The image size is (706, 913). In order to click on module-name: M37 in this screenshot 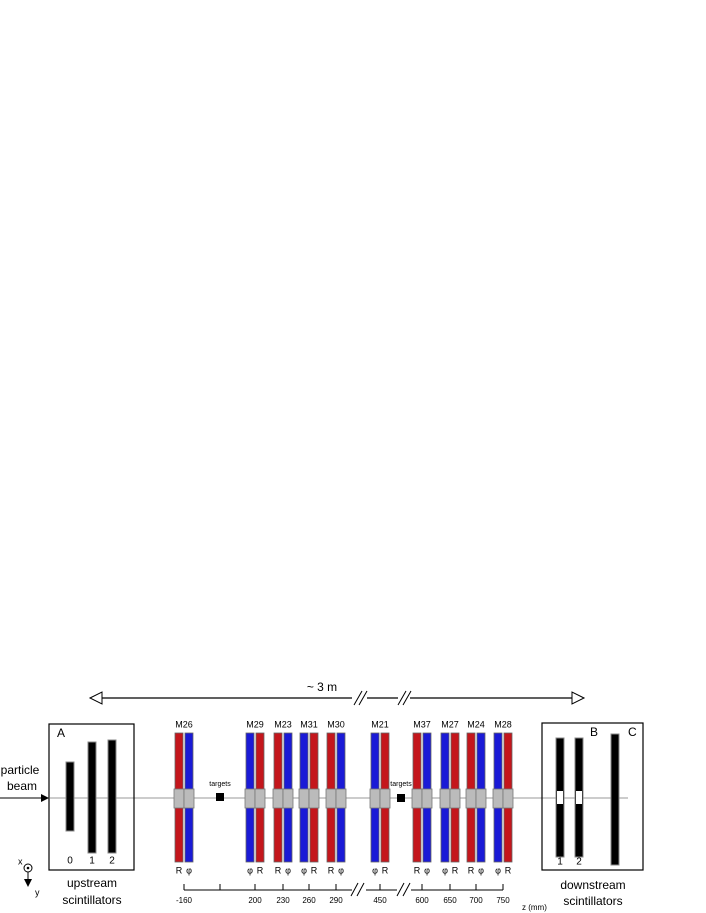, I will do `click(422, 724)`.